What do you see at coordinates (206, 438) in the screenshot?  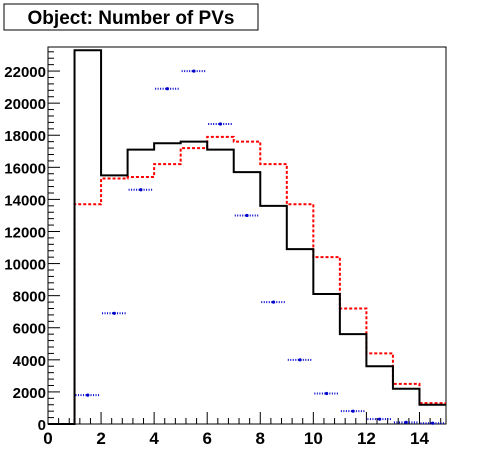 I see `x-tick-label: 6` at bounding box center [206, 438].